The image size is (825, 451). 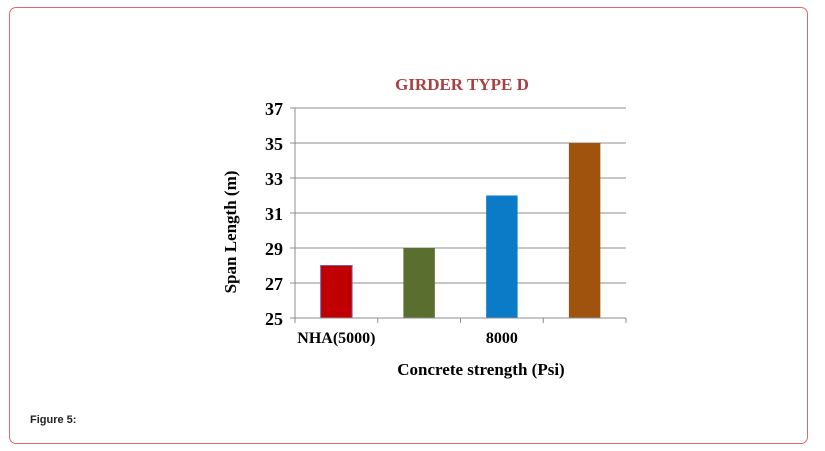 I want to click on x-tick-label: 8000, so click(x=502, y=338).